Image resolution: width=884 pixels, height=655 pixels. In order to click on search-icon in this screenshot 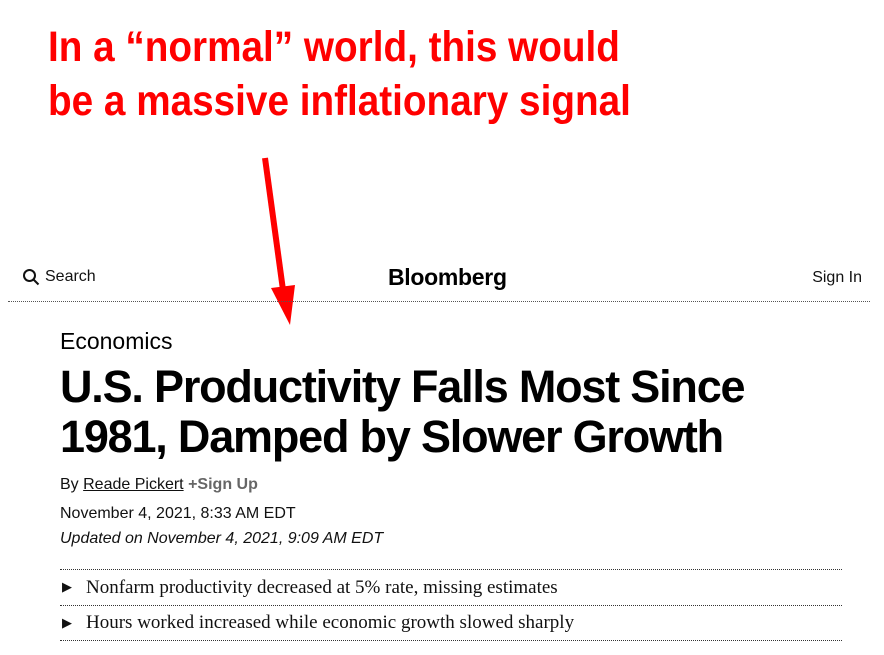, I will do `click(31, 277)`.